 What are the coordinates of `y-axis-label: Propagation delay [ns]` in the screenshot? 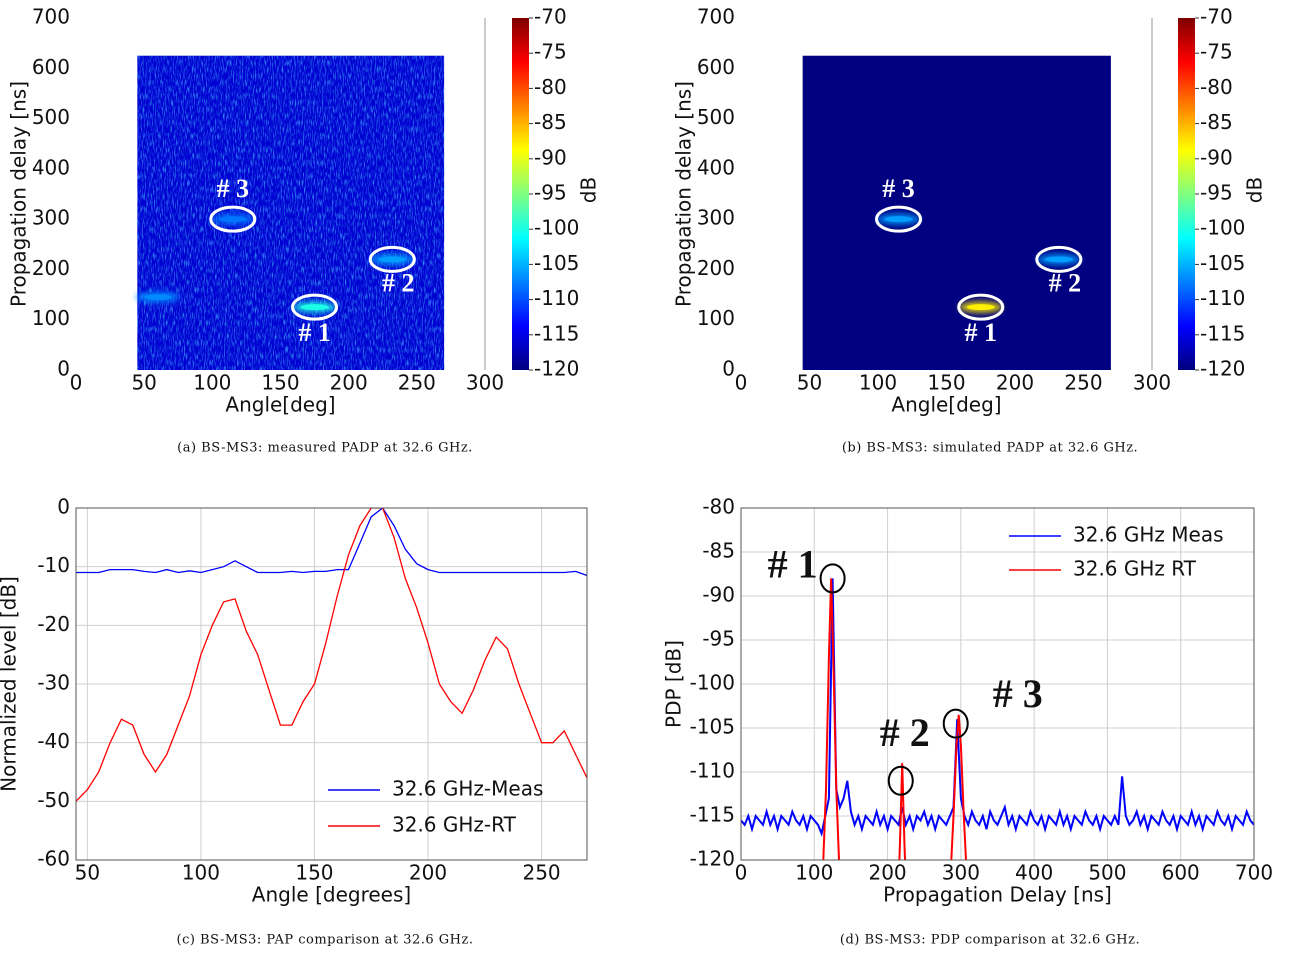 It's located at (684, 194).